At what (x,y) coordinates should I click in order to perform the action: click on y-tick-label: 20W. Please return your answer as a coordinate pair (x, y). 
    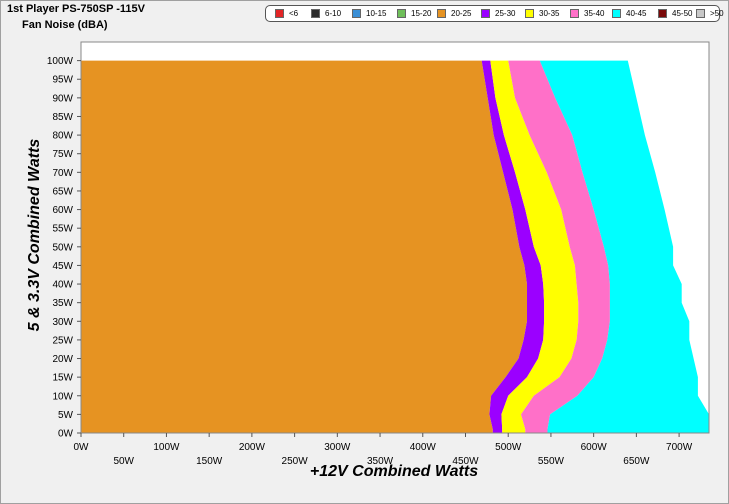
    Looking at the image, I should click on (62, 359).